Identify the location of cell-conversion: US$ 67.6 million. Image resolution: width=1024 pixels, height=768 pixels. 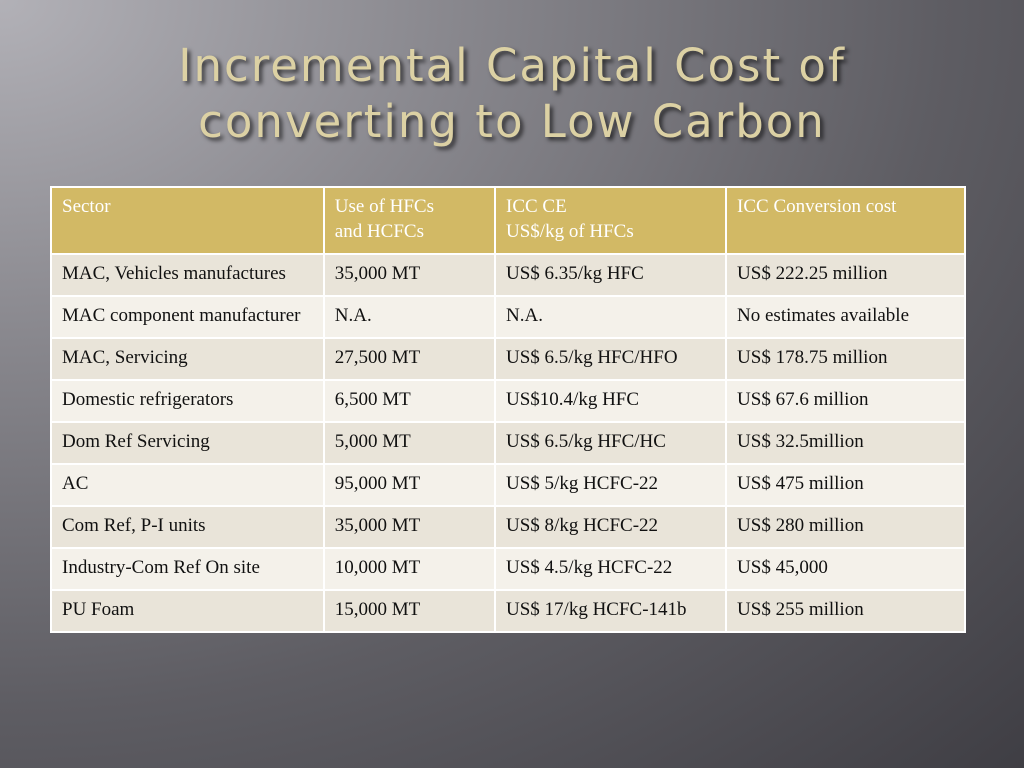
(845, 401).